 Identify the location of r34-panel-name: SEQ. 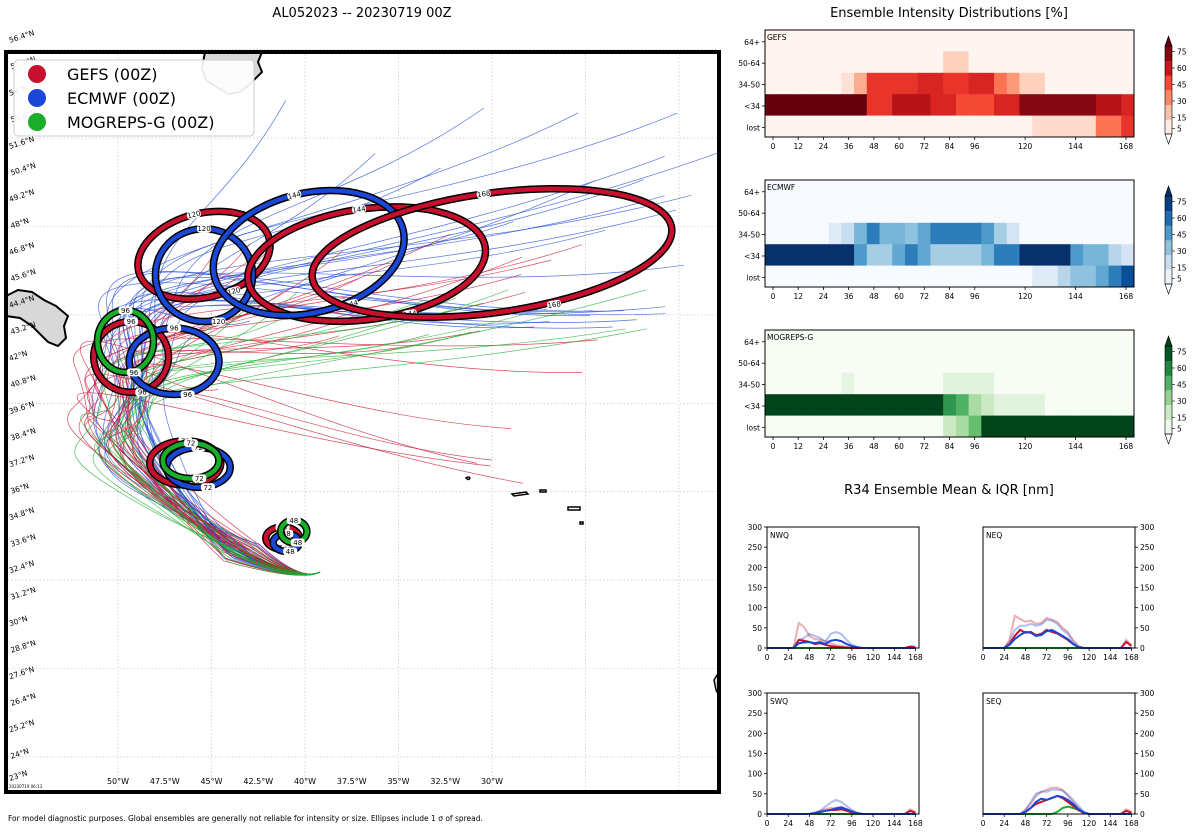
(993, 701).